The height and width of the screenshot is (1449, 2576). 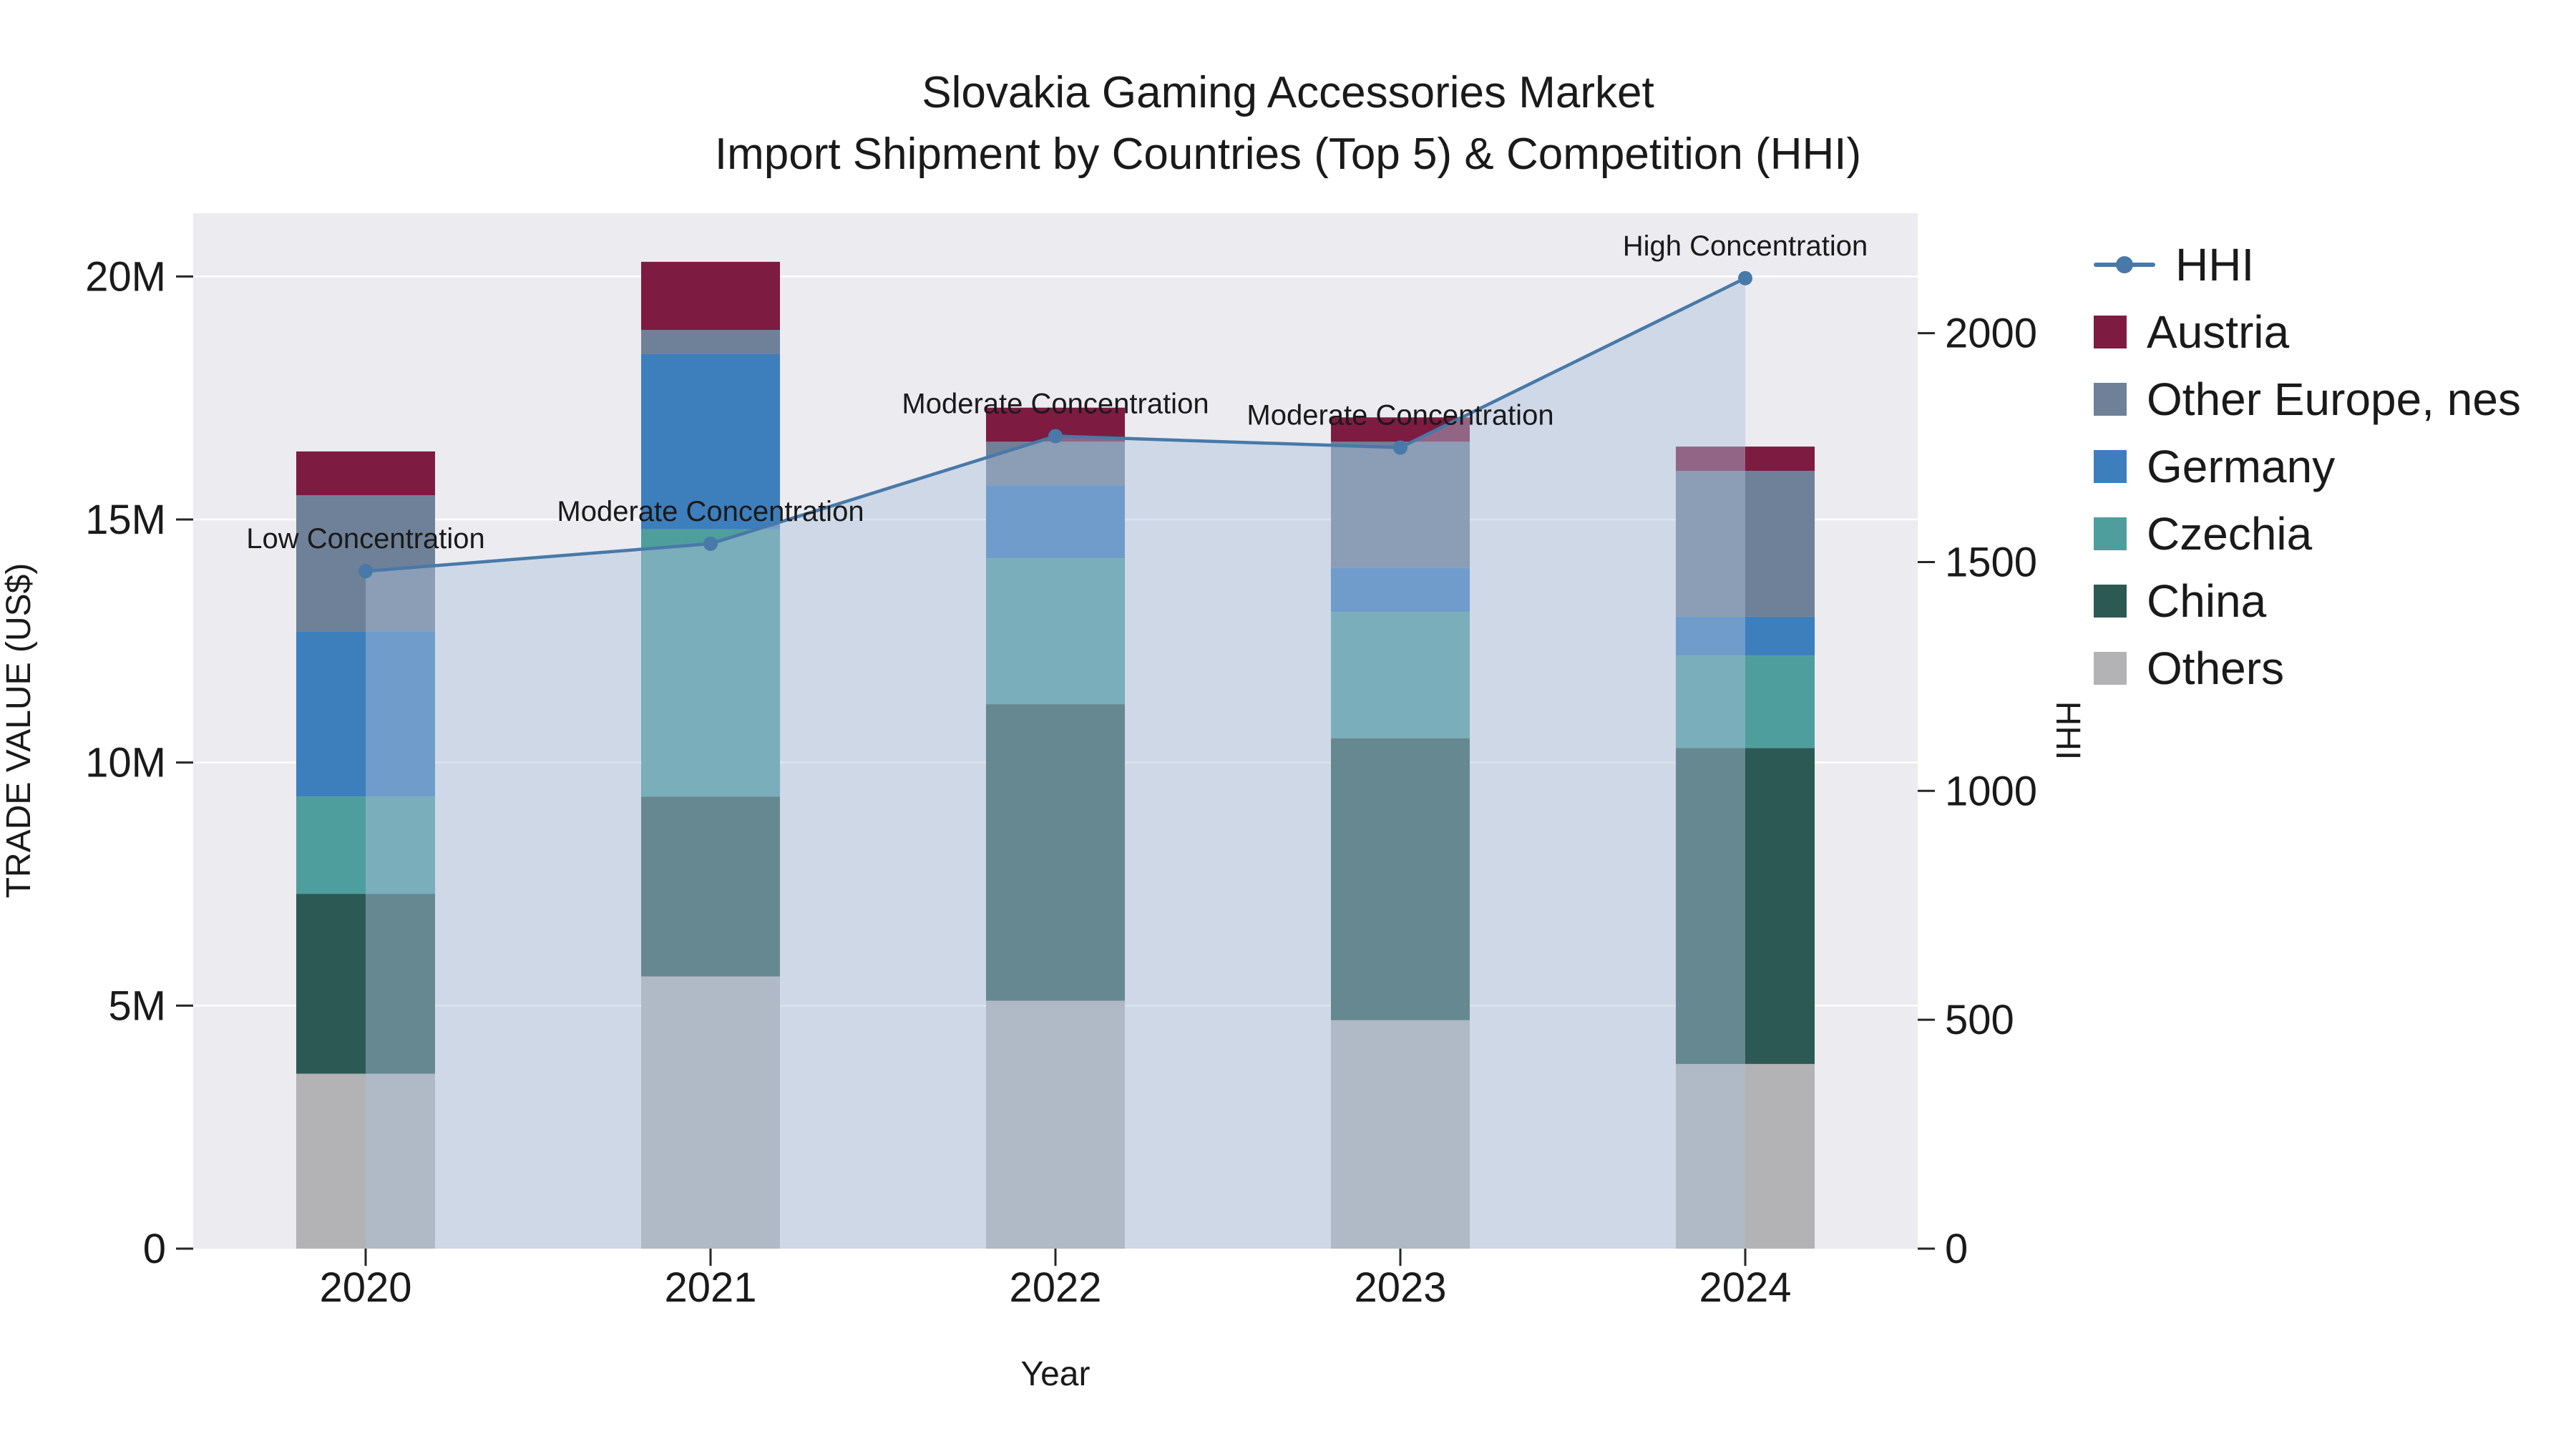 I want to click on bar-other-europe-nes-2023, so click(x=1400, y=504).